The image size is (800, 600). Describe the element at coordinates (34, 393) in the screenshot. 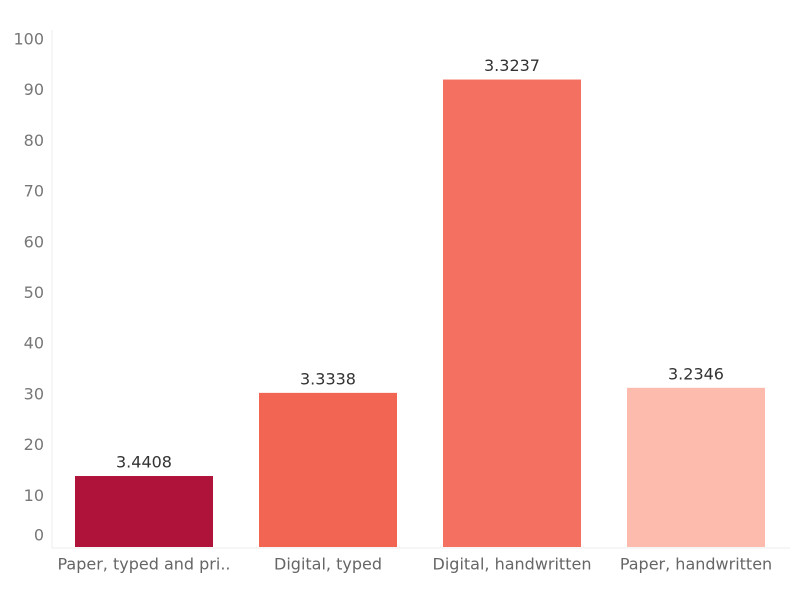

I see `y-tick-label: 30` at that location.